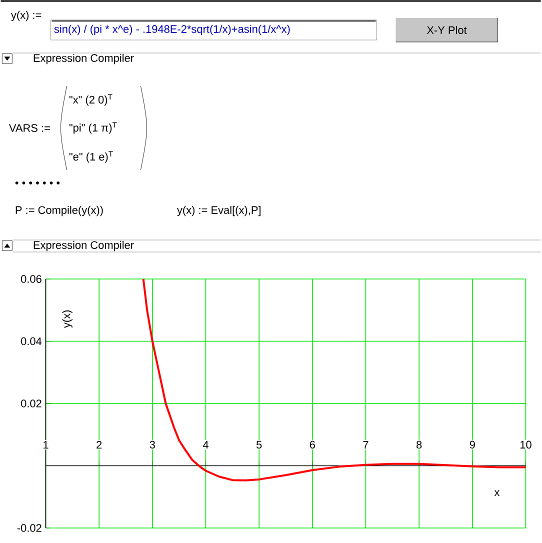 The width and height of the screenshot is (542, 543). I want to click on y-tick-label: -0.02, so click(30, 528).